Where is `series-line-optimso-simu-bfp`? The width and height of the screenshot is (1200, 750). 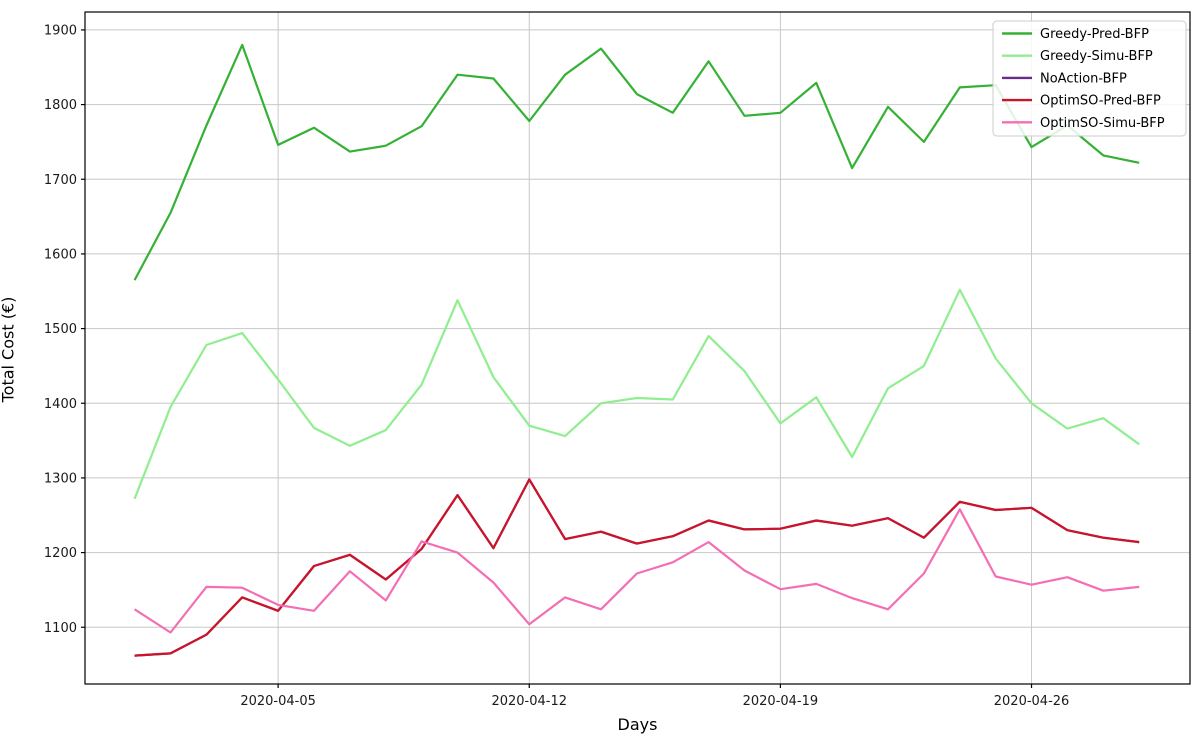
series-line-optimso-simu-bfp is located at coordinates (637, 571).